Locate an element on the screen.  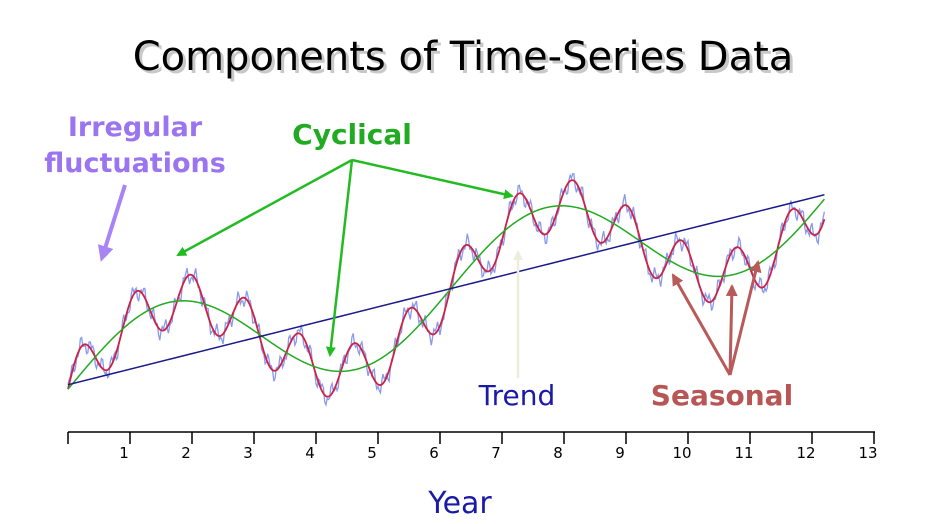
chart-title: Components of Time-Series Data is located at coordinates (463, 57).